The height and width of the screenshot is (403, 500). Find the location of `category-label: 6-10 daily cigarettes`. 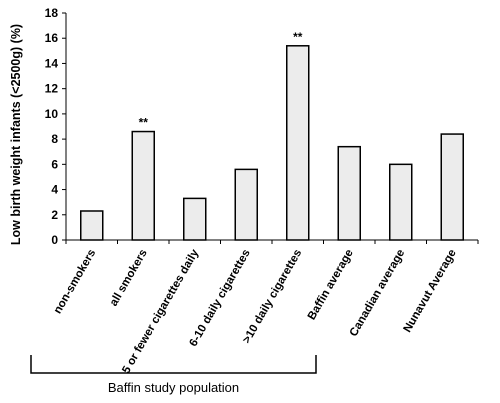

category-label: 6-10 daily cigarettes is located at coordinates (219, 298).